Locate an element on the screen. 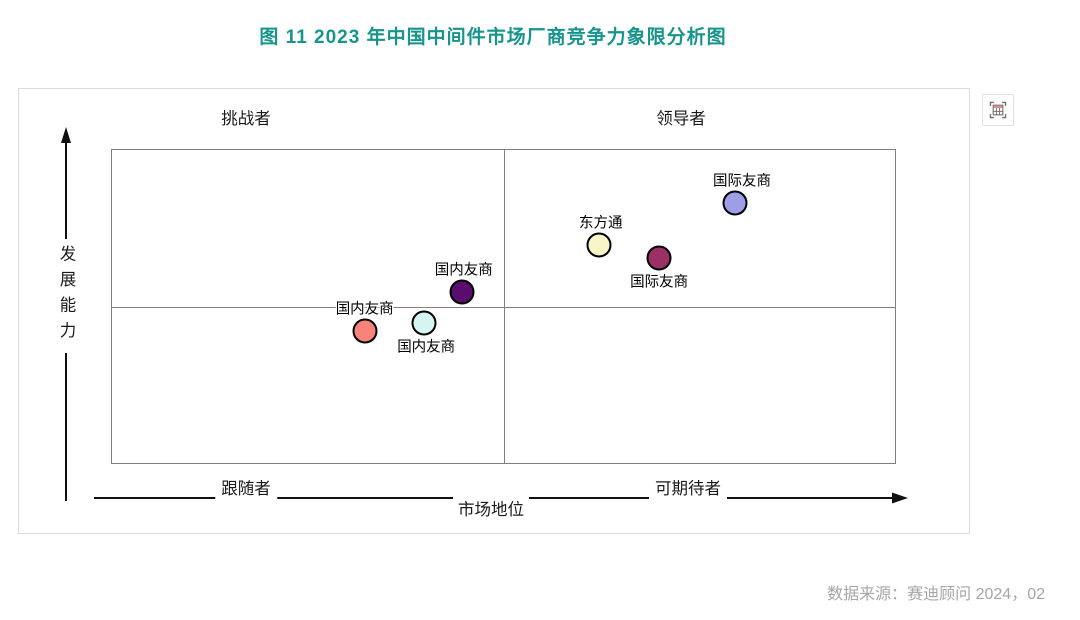  scatter-point-label: 东方通 is located at coordinates (601, 223).